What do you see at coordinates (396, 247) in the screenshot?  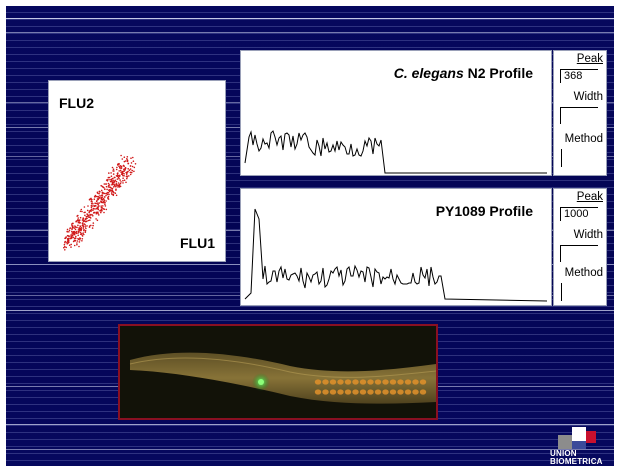 I see `py1089-profile-panel: PY1089 Profile` at bounding box center [396, 247].